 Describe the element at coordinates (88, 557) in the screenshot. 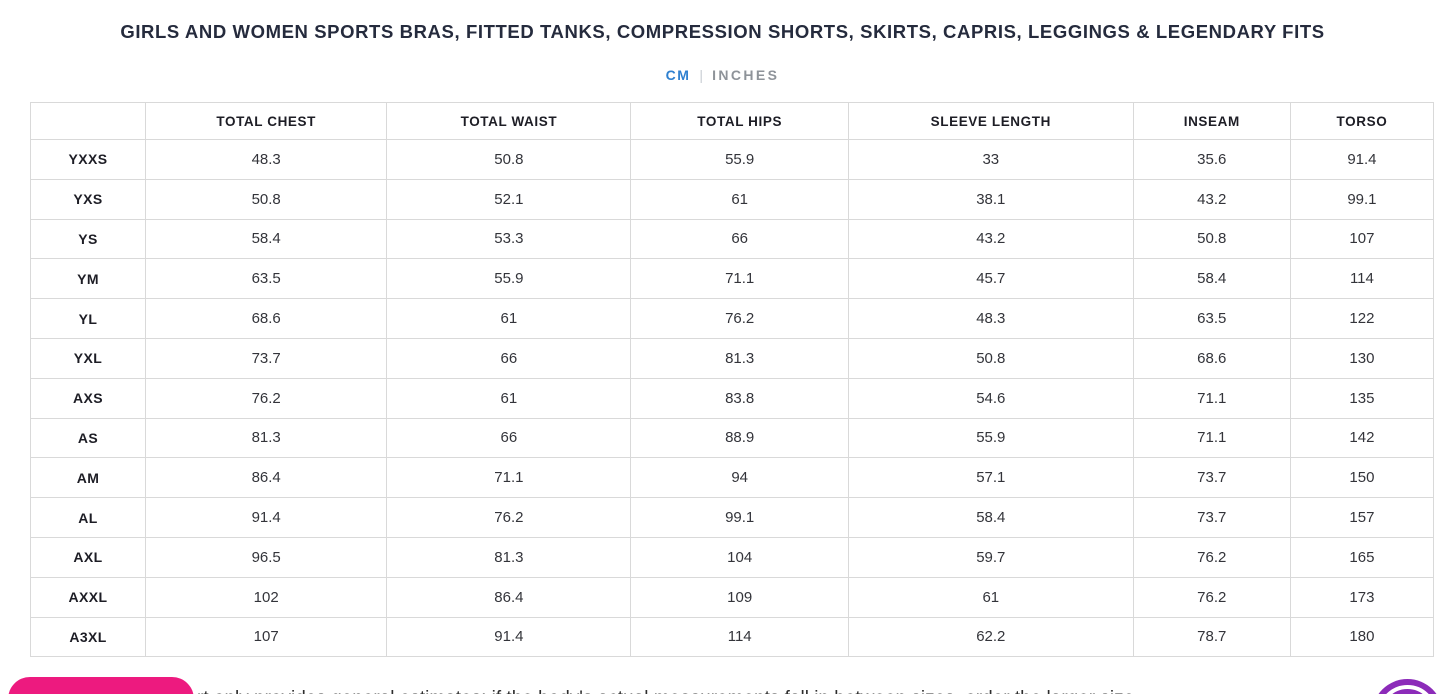

I see `size-label: AXL` at that location.